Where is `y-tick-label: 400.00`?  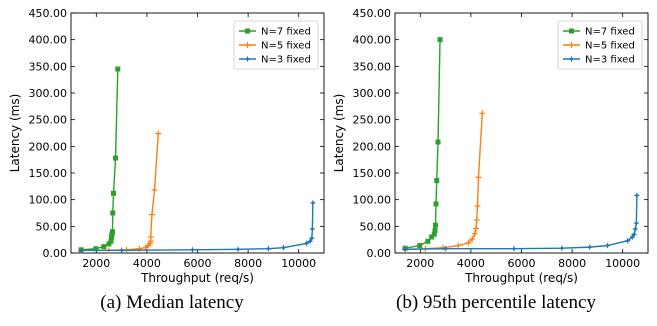
y-tick-label: 400.00 is located at coordinates (372, 40).